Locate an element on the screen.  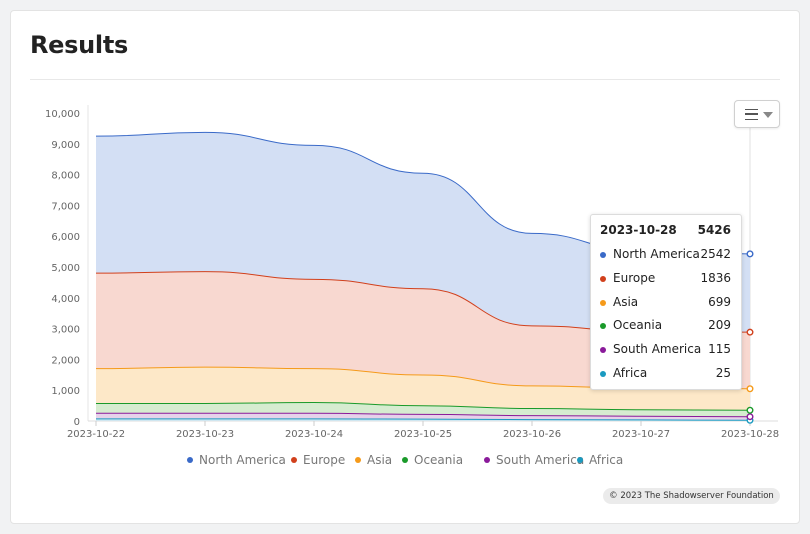
y-tick-label: 9,000 is located at coordinates (65, 145).